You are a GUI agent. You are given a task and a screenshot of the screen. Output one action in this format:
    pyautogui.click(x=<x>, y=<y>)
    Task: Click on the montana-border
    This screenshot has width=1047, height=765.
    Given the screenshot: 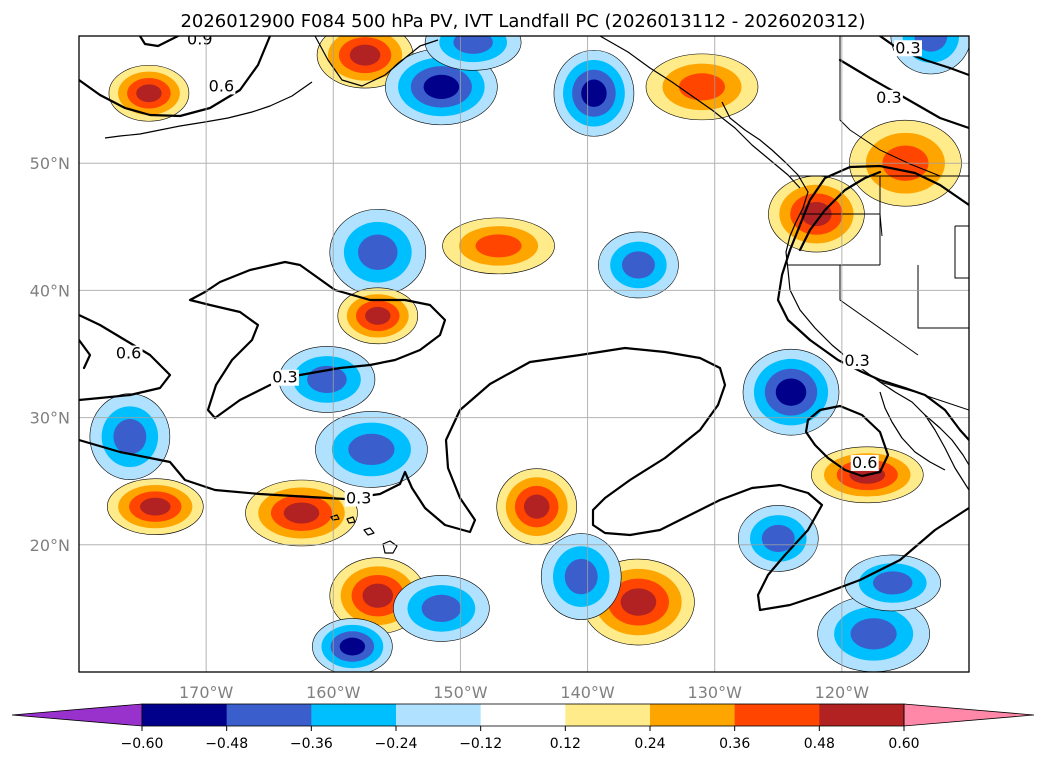 What is the action you would take?
    pyautogui.click(x=943, y=297)
    